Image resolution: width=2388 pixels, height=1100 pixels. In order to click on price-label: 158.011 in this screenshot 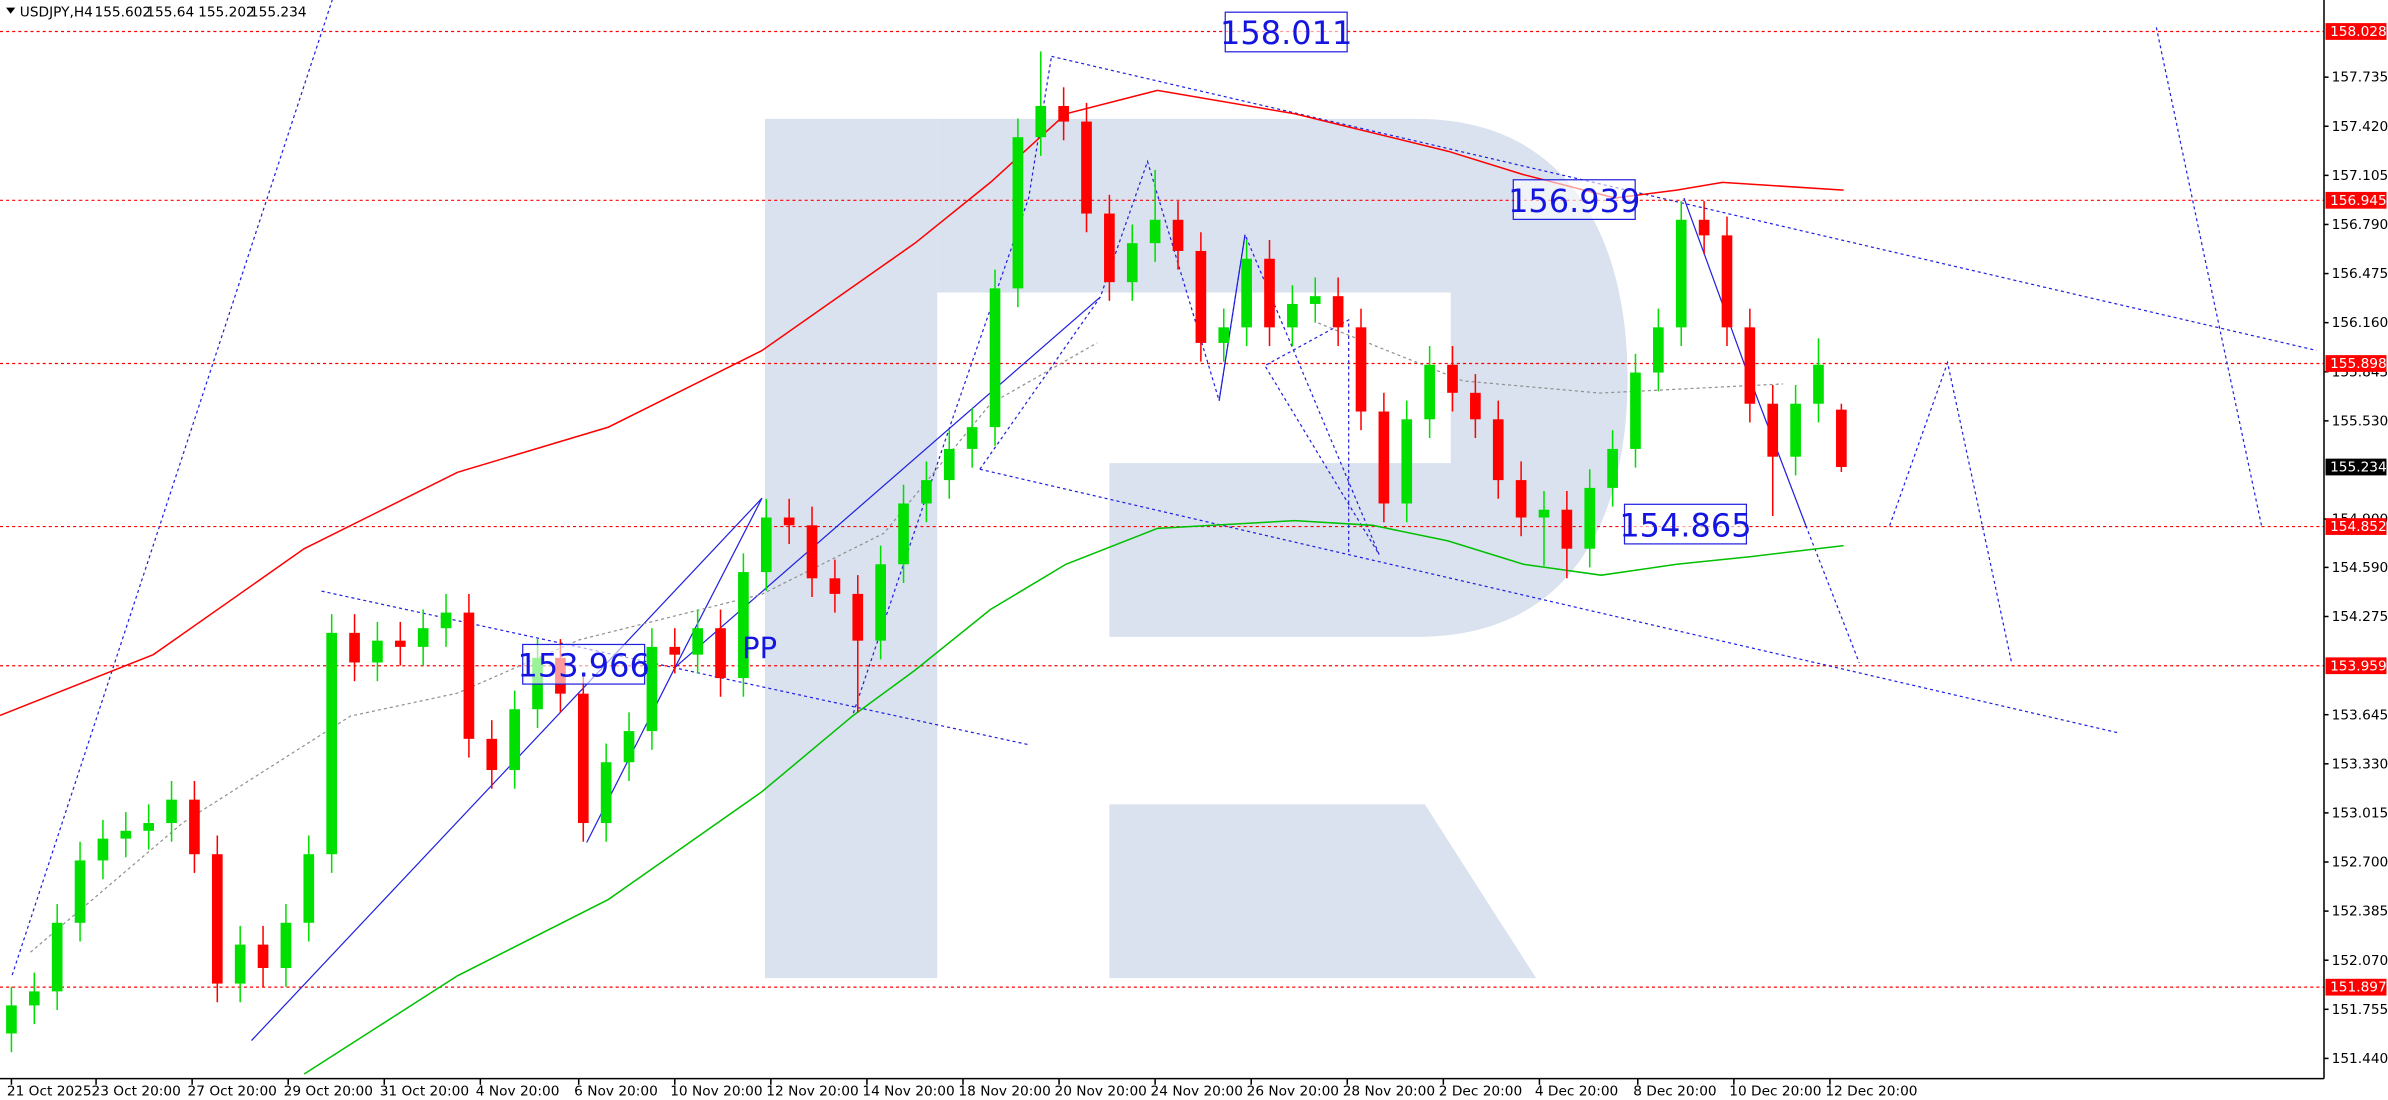, I will do `click(1286, 33)`.